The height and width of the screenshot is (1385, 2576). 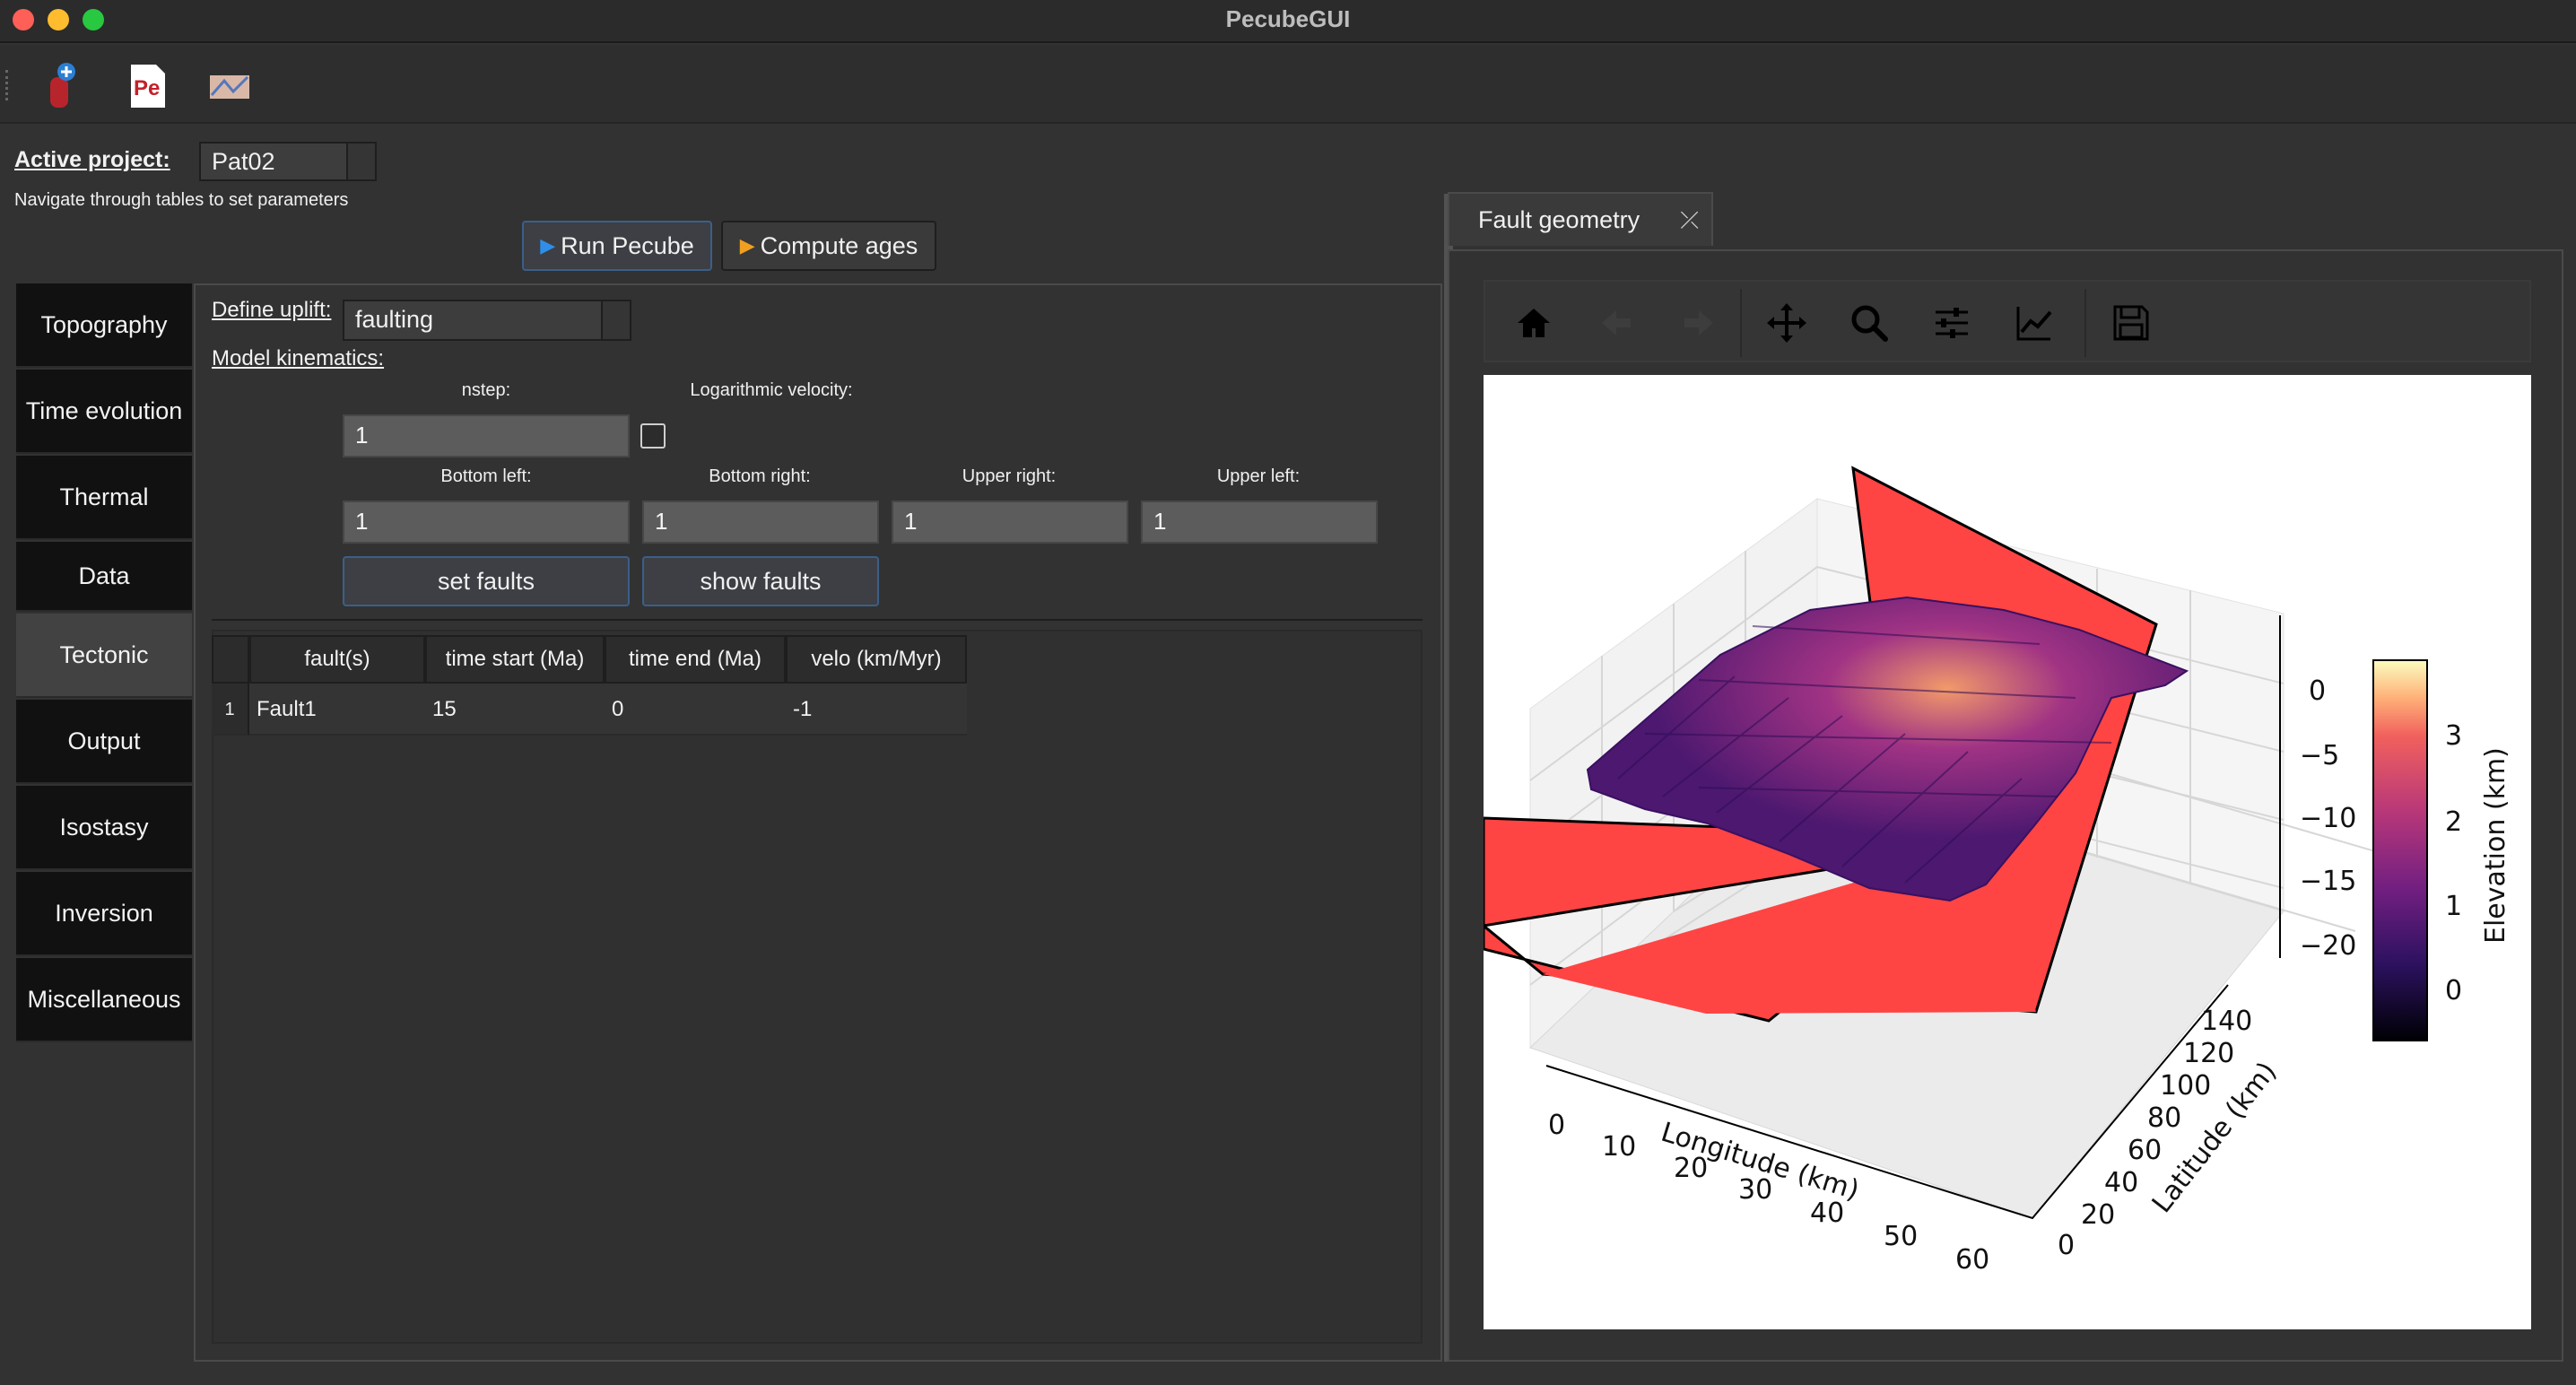 What do you see at coordinates (2208, 1053) in the screenshot?
I see `y-tick-label: 120` at bounding box center [2208, 1053].